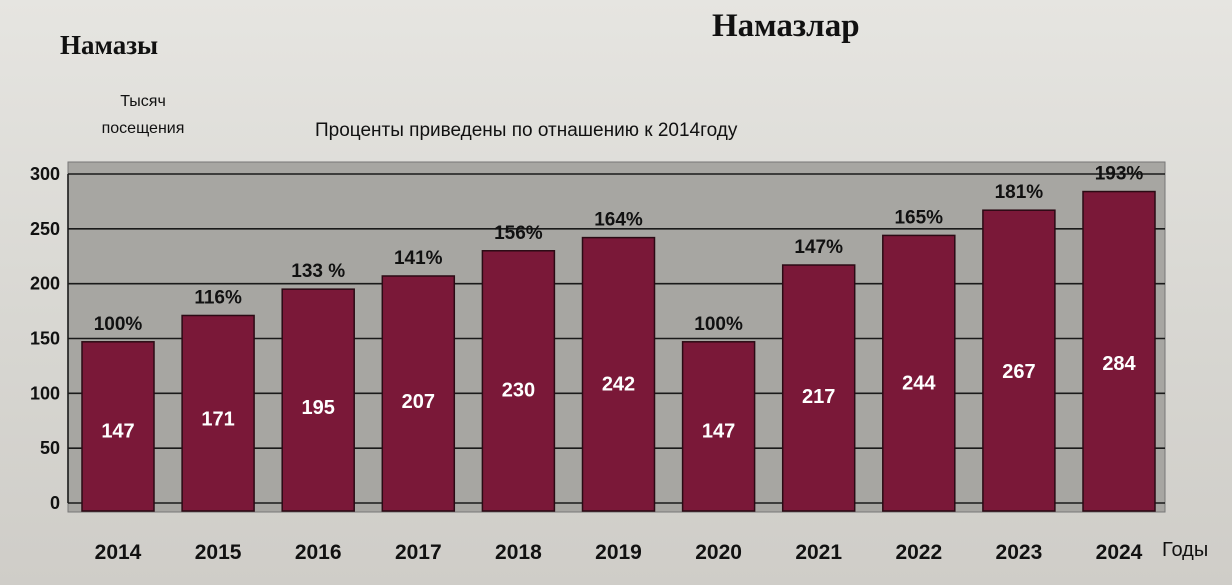 This screenshot has height=585, width=1232. What do you see at coordinates (1019, 192) in the screenshot?
I see `bar-percent-label: 181%` at bounding box center [1019, 192].